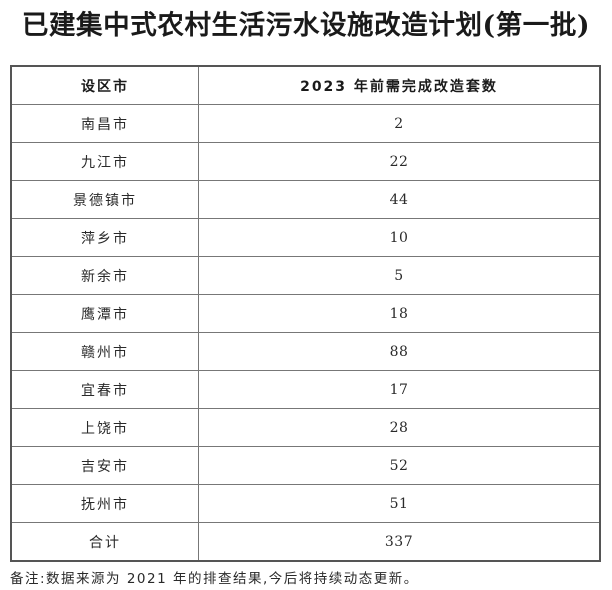 The image size is (612, 590). Describe the element at coordinates (104, 427) in the screenshot. I see `city-cell: 上饶市` at that location.